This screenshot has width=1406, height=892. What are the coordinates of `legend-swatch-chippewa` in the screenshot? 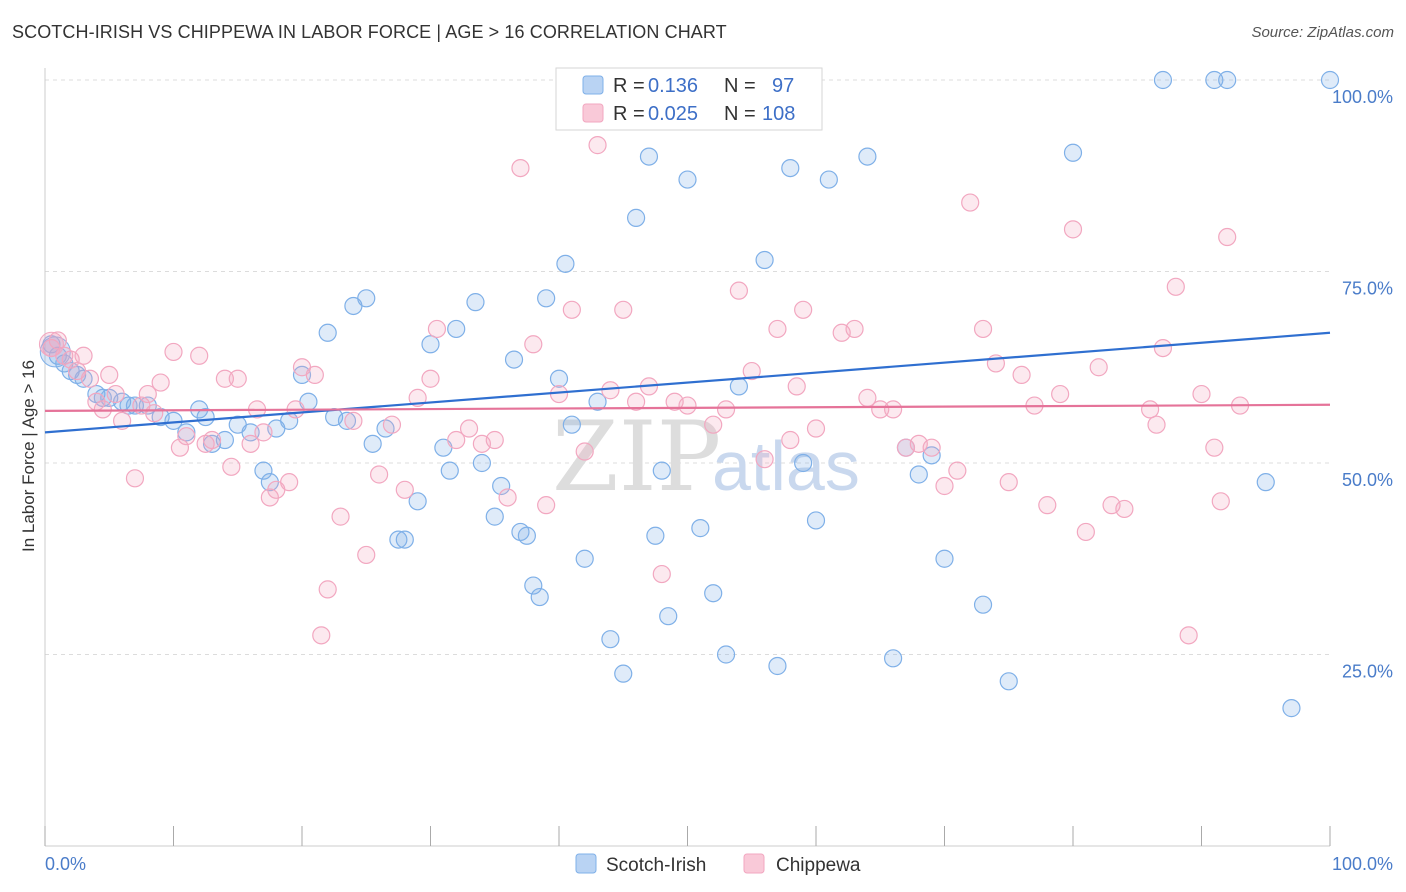 It's located at (593, 113).